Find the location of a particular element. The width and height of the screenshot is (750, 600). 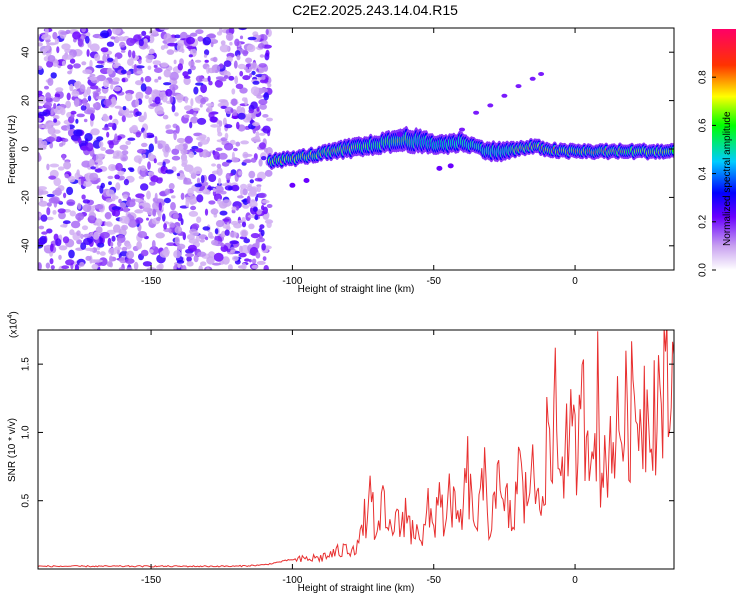

x-tick-label: -50 is located at coordinates (434, 580).